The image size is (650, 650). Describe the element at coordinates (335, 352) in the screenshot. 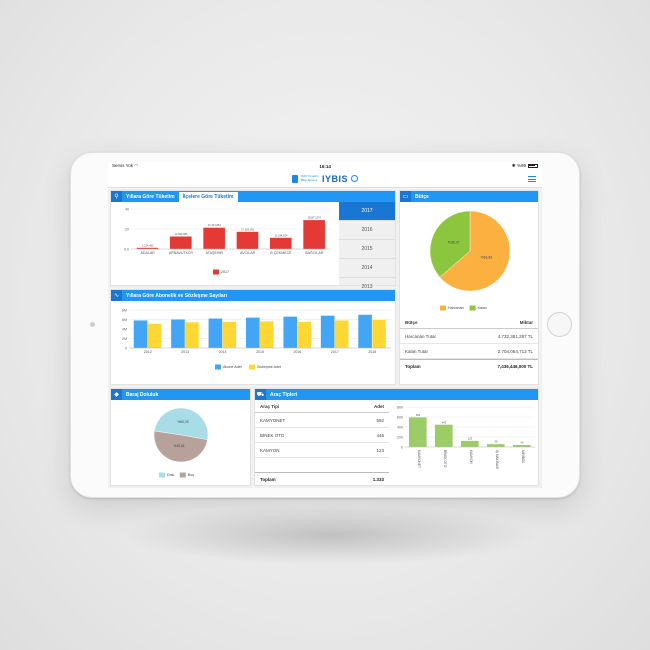

I see `x-tick-label: 2017` at that location.